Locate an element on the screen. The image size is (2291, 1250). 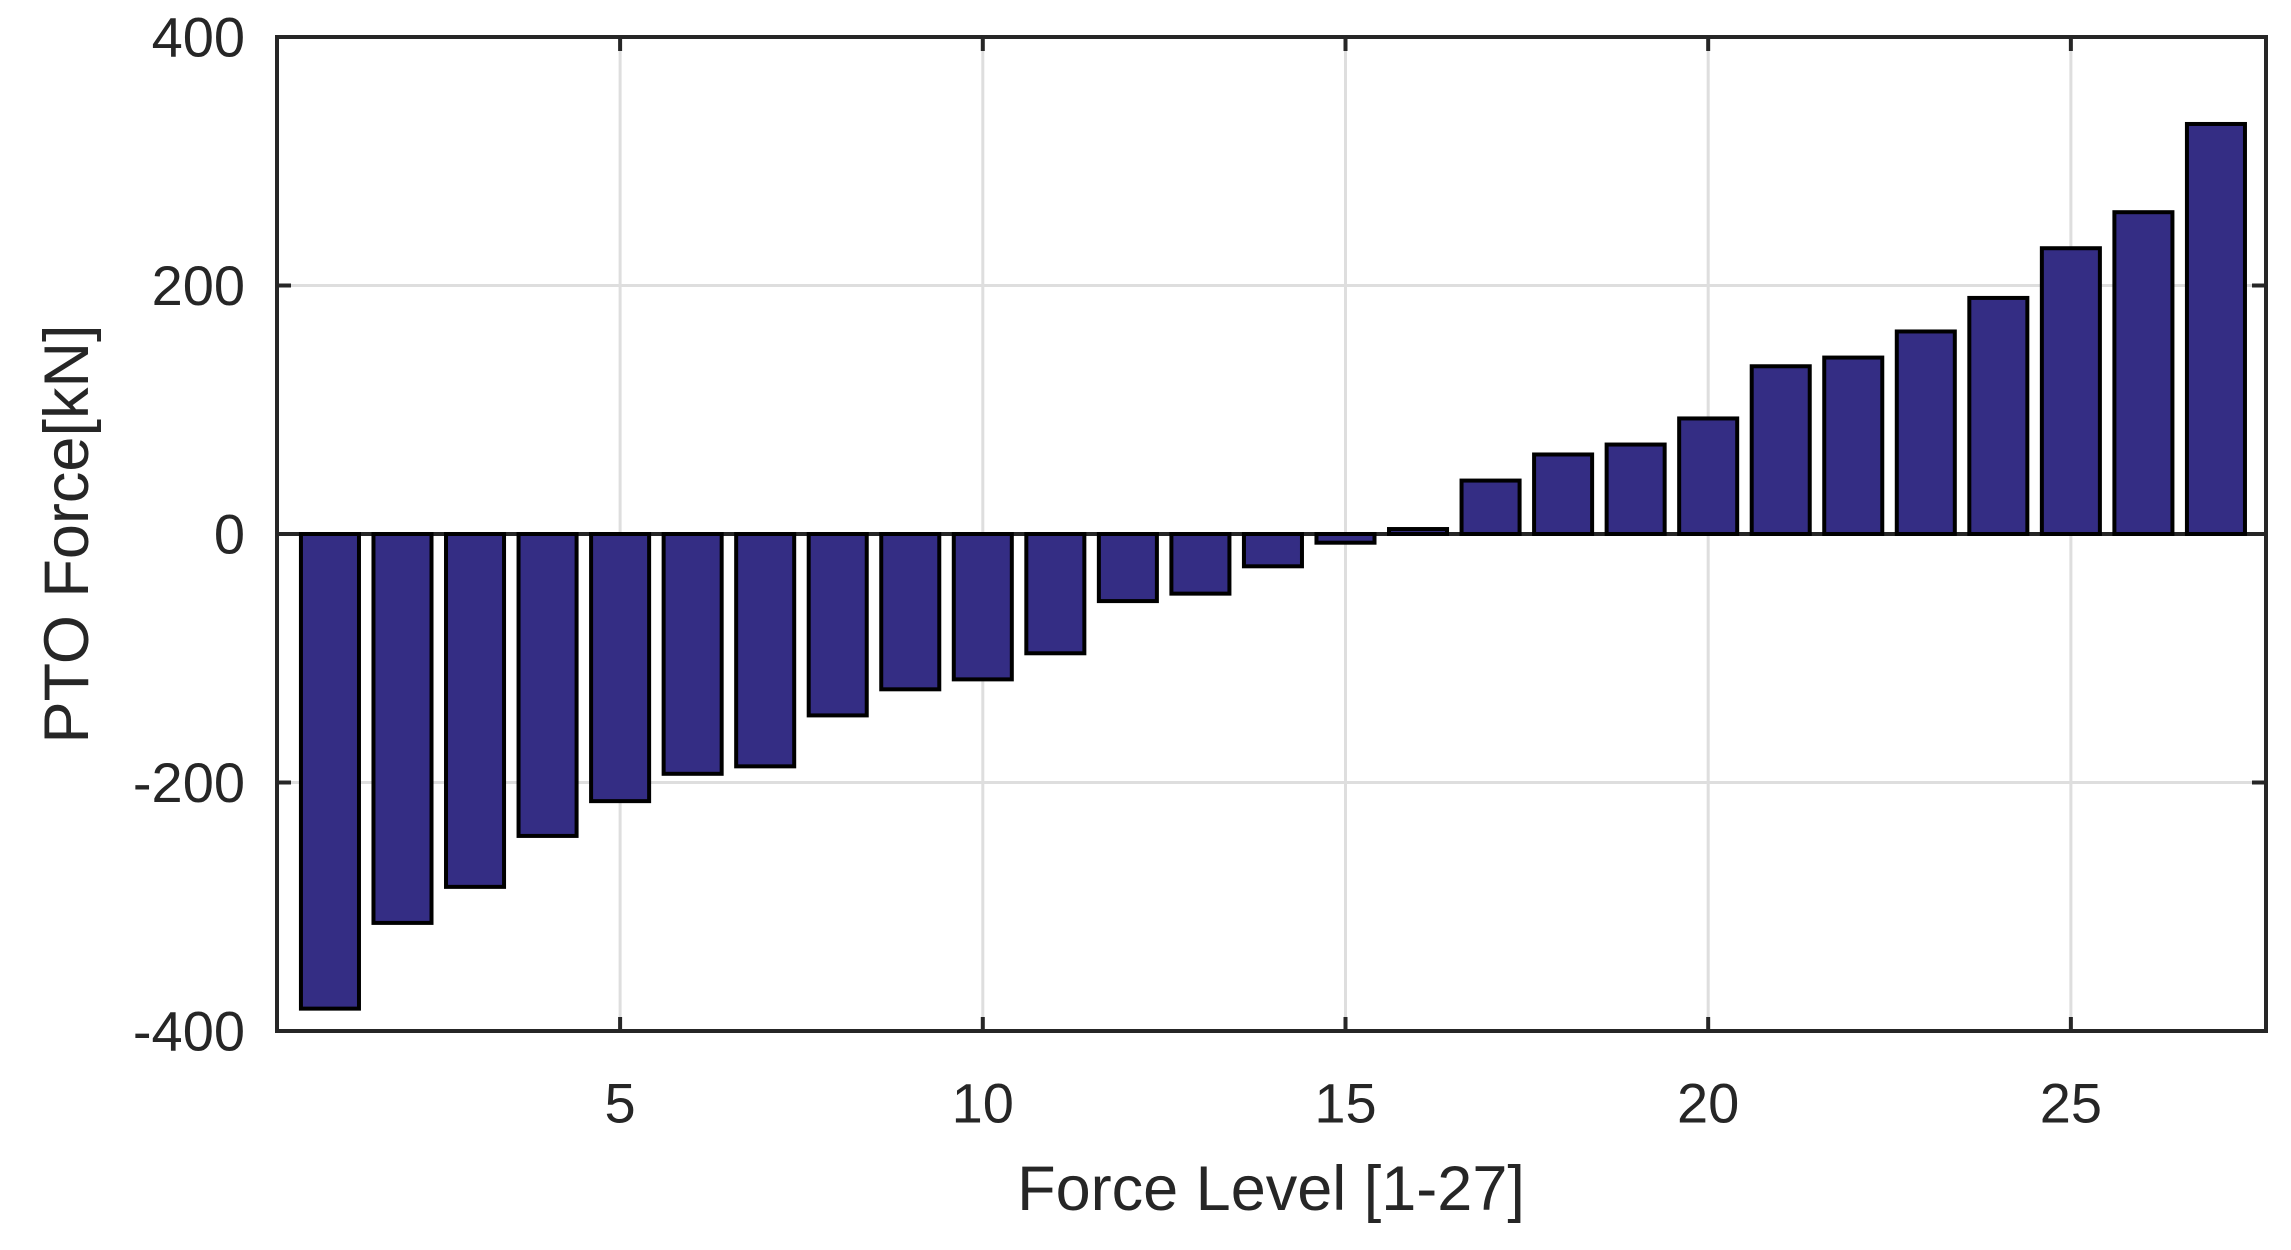
x-tick-label: 15 is located at coordinates (1345, 1103).